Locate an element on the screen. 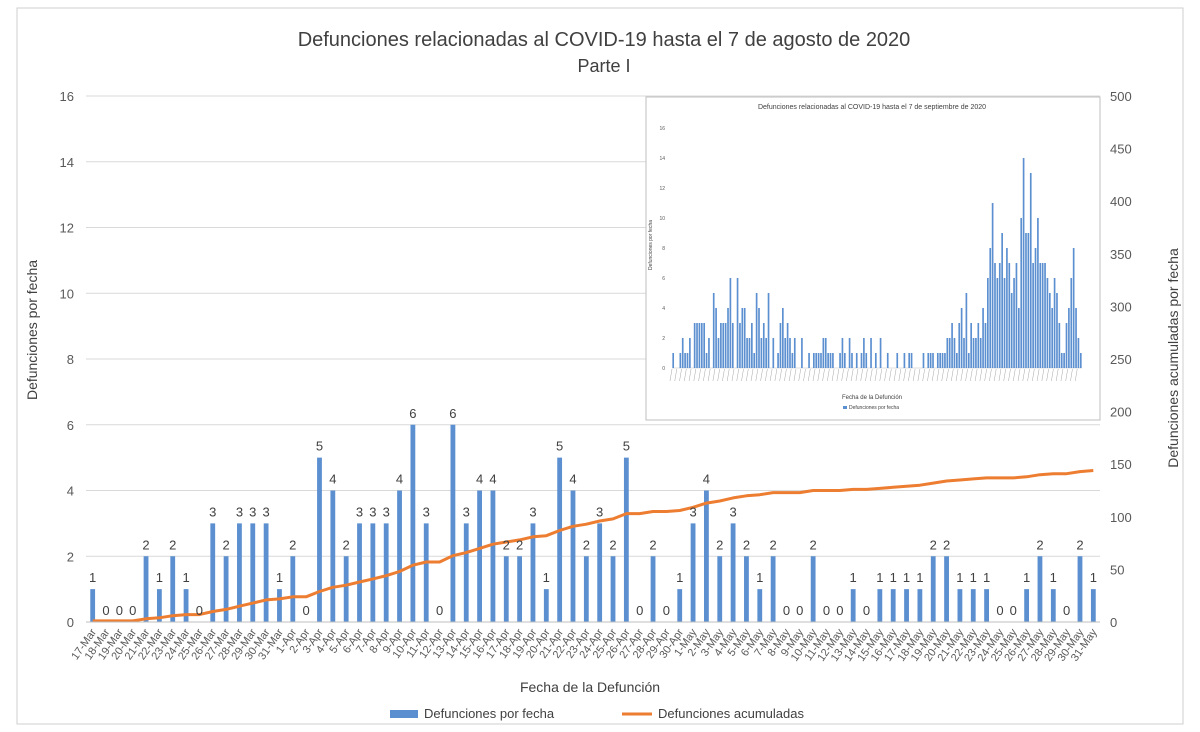 The image size is (1200, 732). y-tick-label: 4 is located at coordinates (70, 491).